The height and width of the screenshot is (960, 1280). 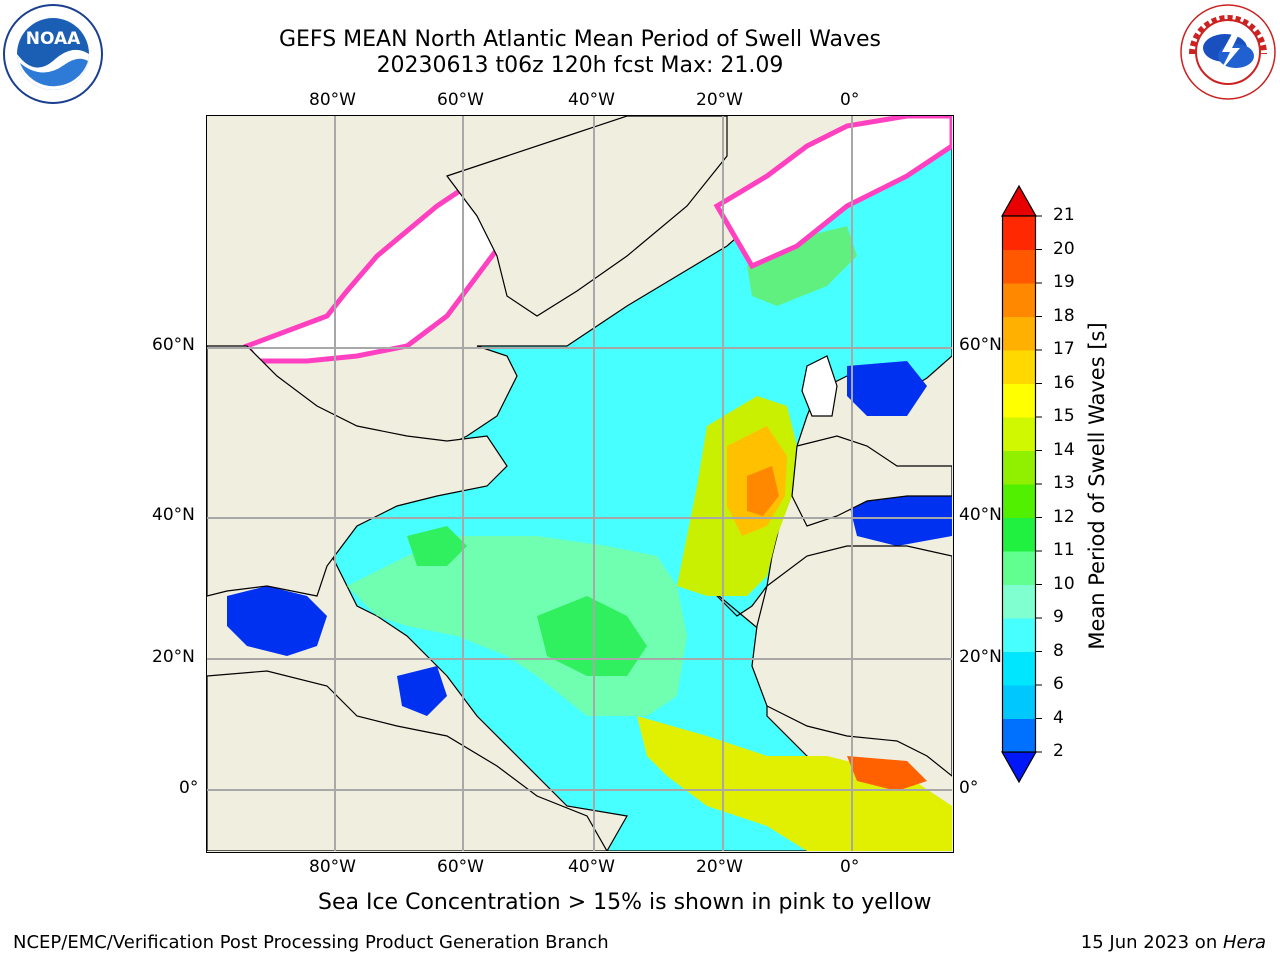 What do you see at coordinates (794, 783) in the screenshot?
I see `swell-zone-15-17s-guinea` at bounding box center [794, 783].